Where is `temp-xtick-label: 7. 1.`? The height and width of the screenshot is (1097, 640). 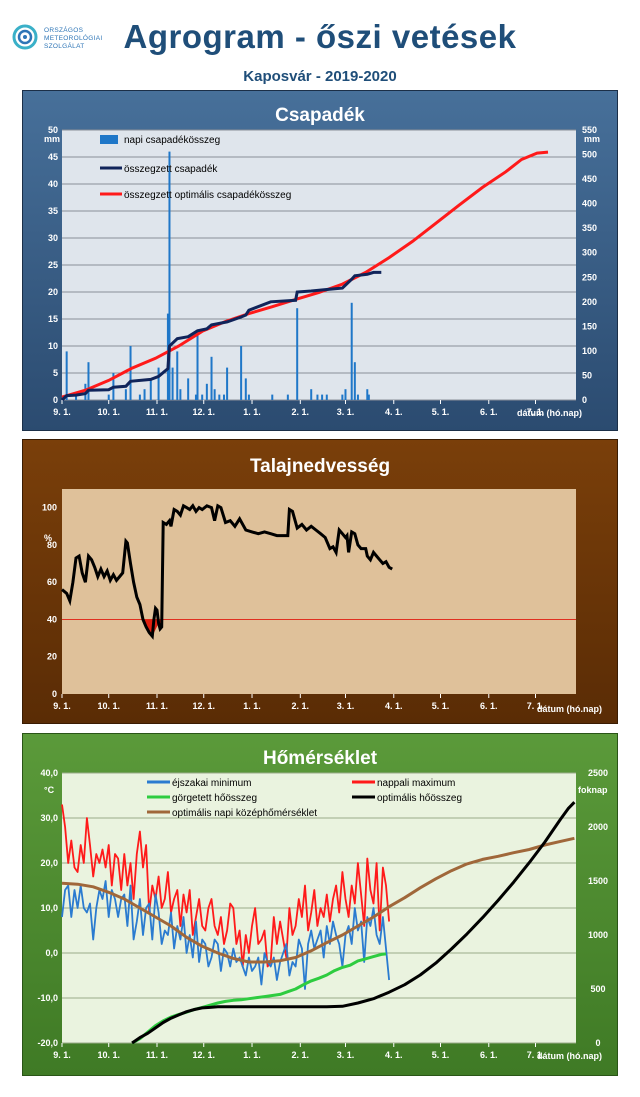
temp-xtick-label: 7. 1. is located at coordinates (536, 1055).